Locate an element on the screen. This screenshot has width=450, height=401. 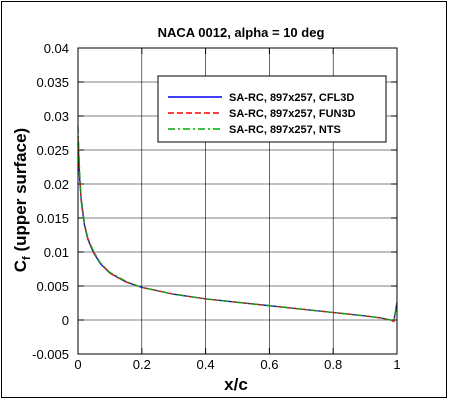
y-axis-label-rest: (upper surface) is located at coordinates (20, 192).